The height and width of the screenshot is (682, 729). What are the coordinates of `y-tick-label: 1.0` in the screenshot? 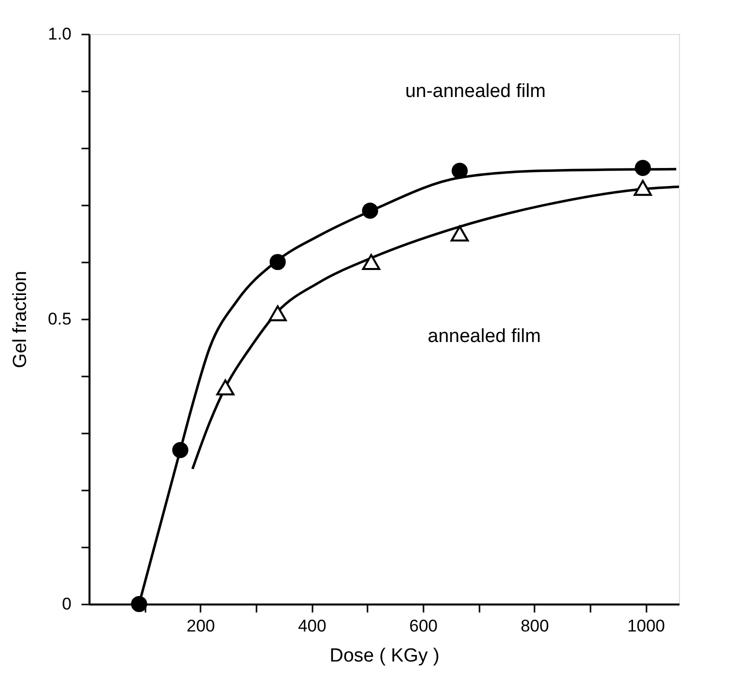 It's located at (60, 34).